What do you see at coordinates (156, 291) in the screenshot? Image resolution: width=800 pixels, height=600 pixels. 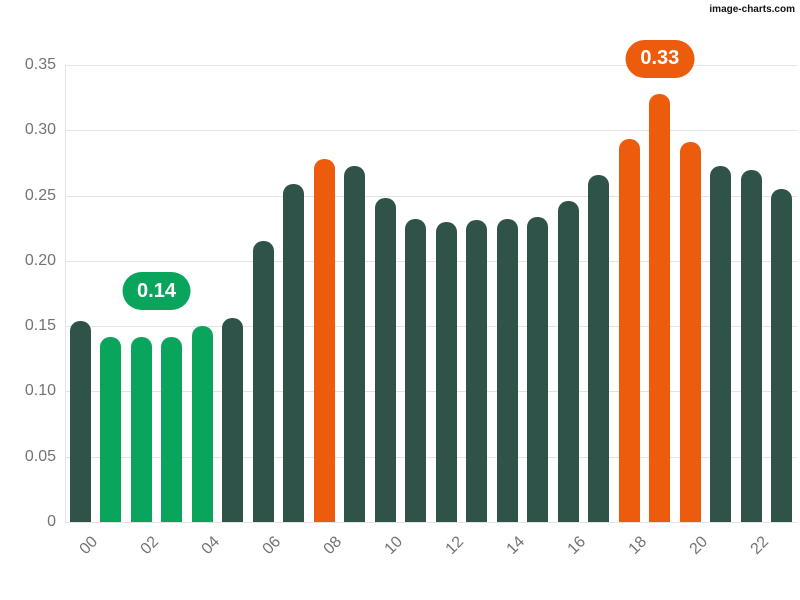 I see `annotation-0.14: 0.14` at bounding box center [156, 291].